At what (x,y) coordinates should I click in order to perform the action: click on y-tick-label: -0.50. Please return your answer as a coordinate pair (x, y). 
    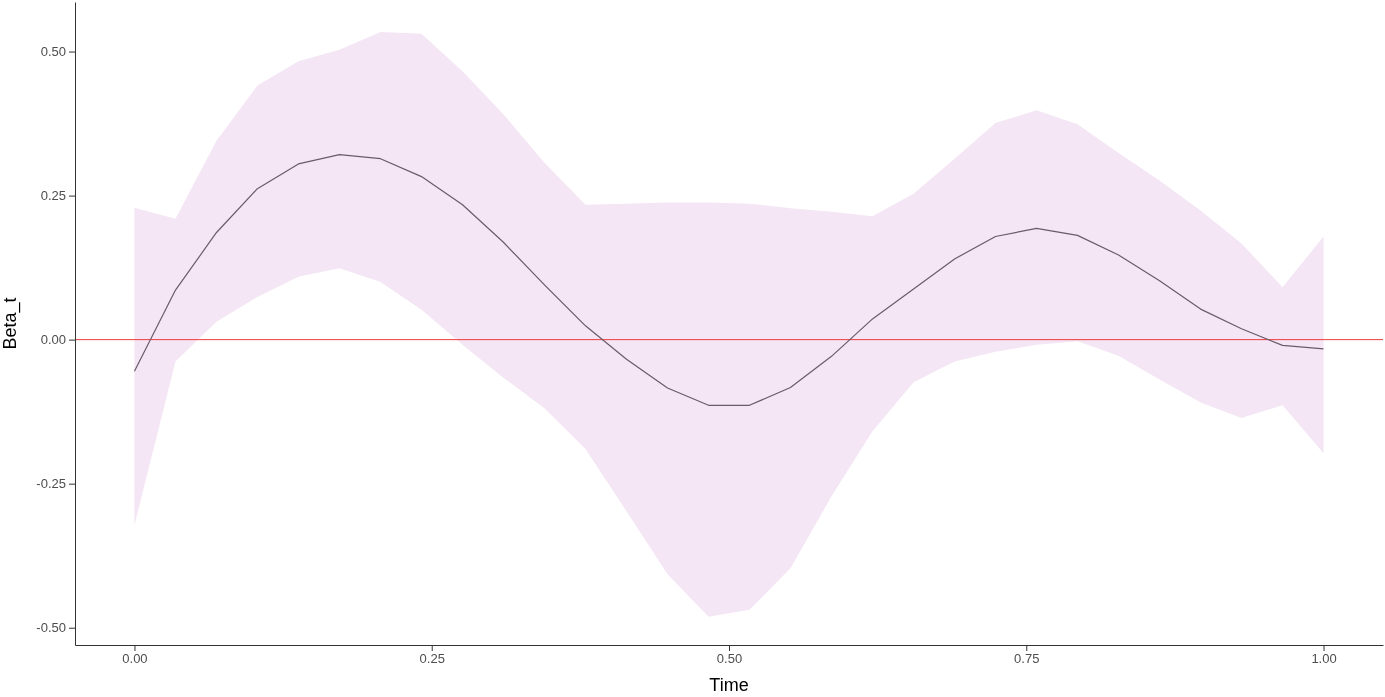
    Looking at the image, I should click on (51, 628).